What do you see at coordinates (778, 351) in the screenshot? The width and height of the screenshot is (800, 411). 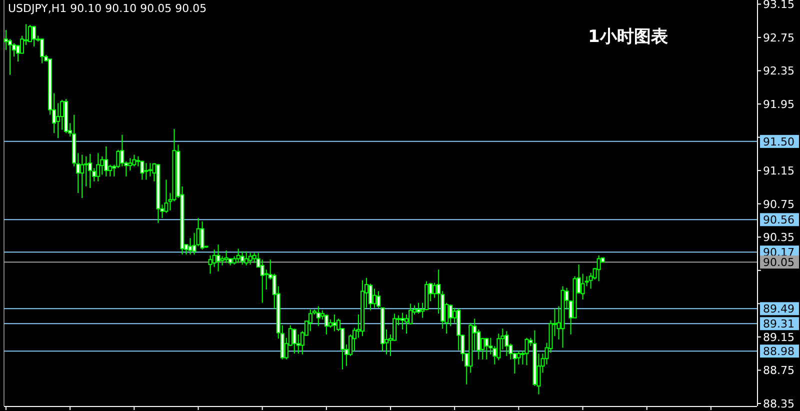 I see `ref-line-label: 88.98` at bounding box center [778, 351].